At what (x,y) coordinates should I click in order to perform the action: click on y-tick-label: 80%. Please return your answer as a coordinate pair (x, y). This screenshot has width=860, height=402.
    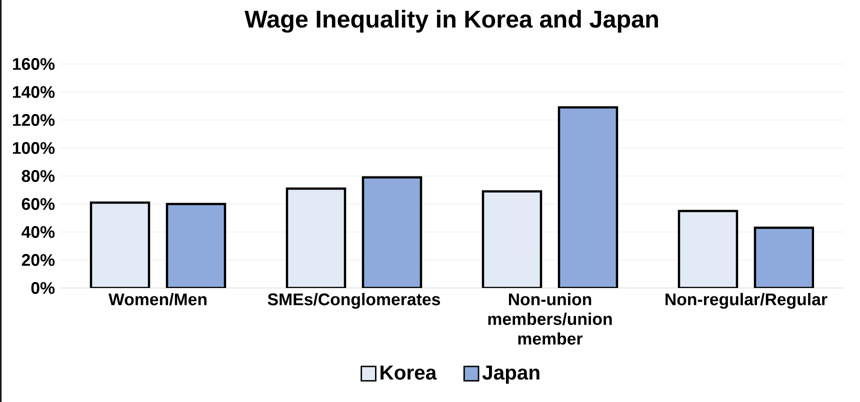
    Looking at the image, I should click on (38, 176).